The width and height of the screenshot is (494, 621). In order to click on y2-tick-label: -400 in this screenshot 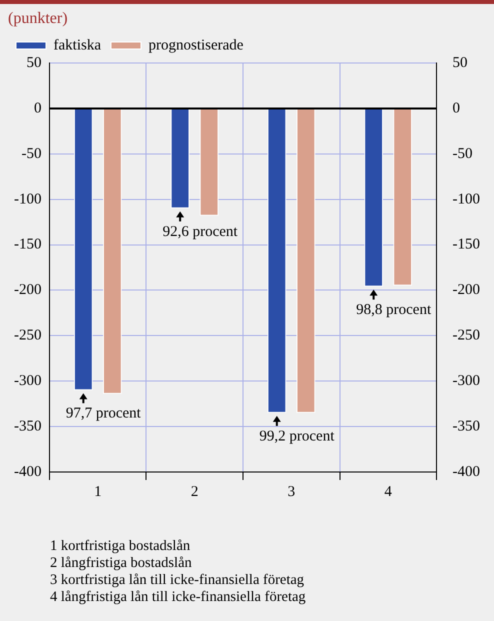, I will do `click(466, 472)`.